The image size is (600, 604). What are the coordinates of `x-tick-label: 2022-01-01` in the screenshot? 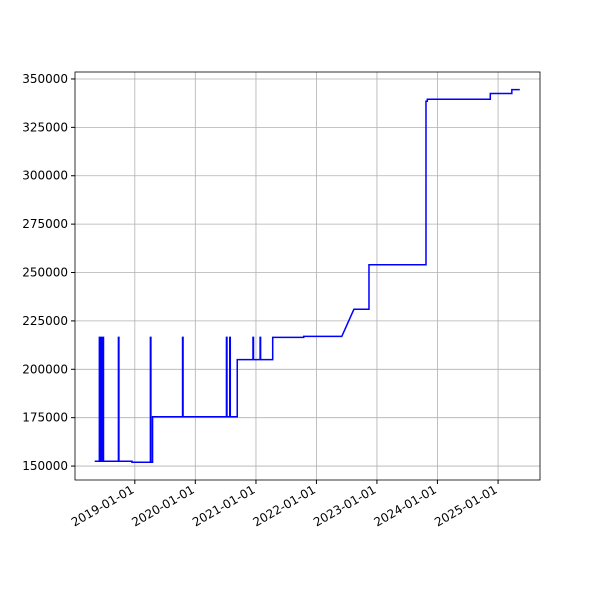 It's located at (284, 505).